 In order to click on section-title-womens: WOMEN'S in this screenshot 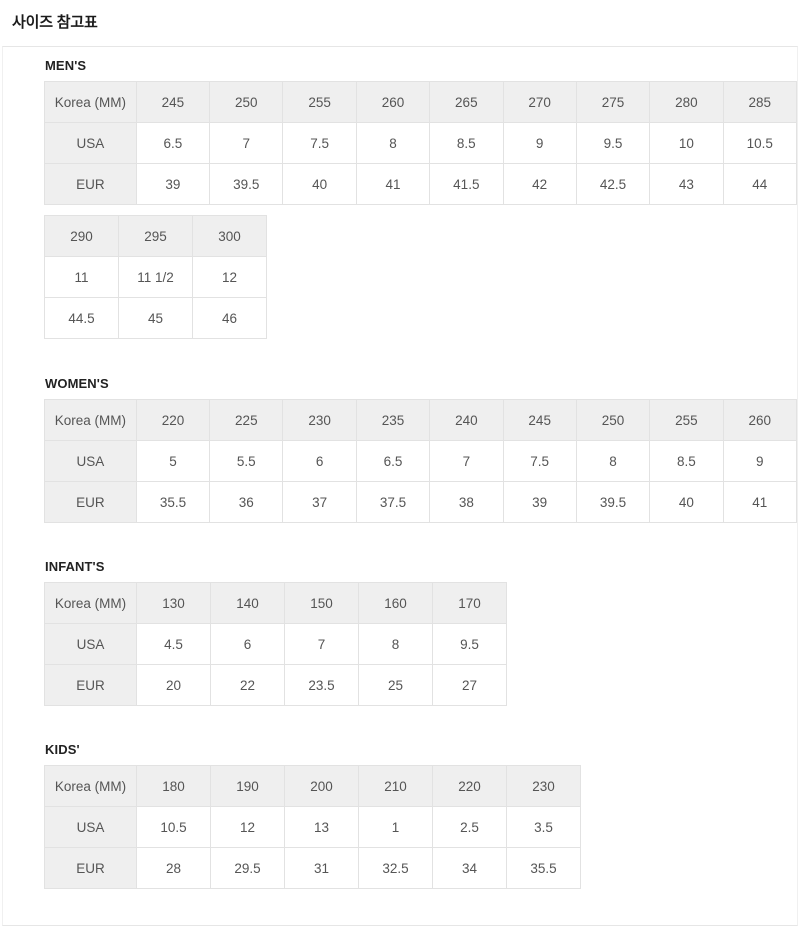, I will do `click(77, 383)`.